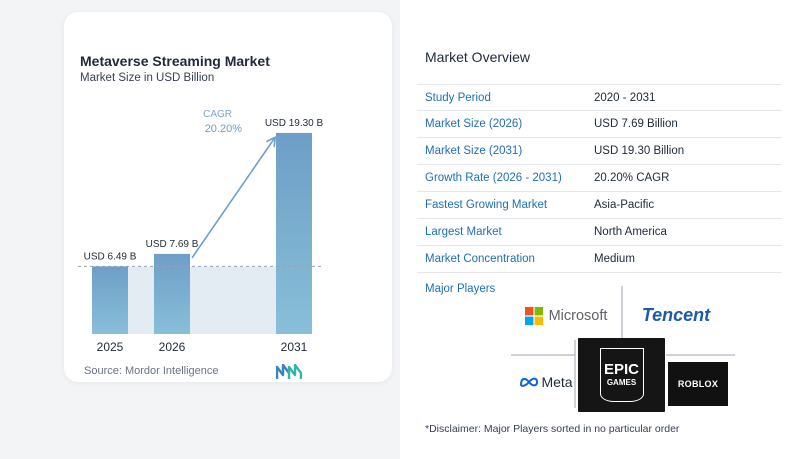 This screenshot has height=459, width=800. I want to click on overview-row: Market Size (2031) USD 19.30 Billion, so click(599, 151).